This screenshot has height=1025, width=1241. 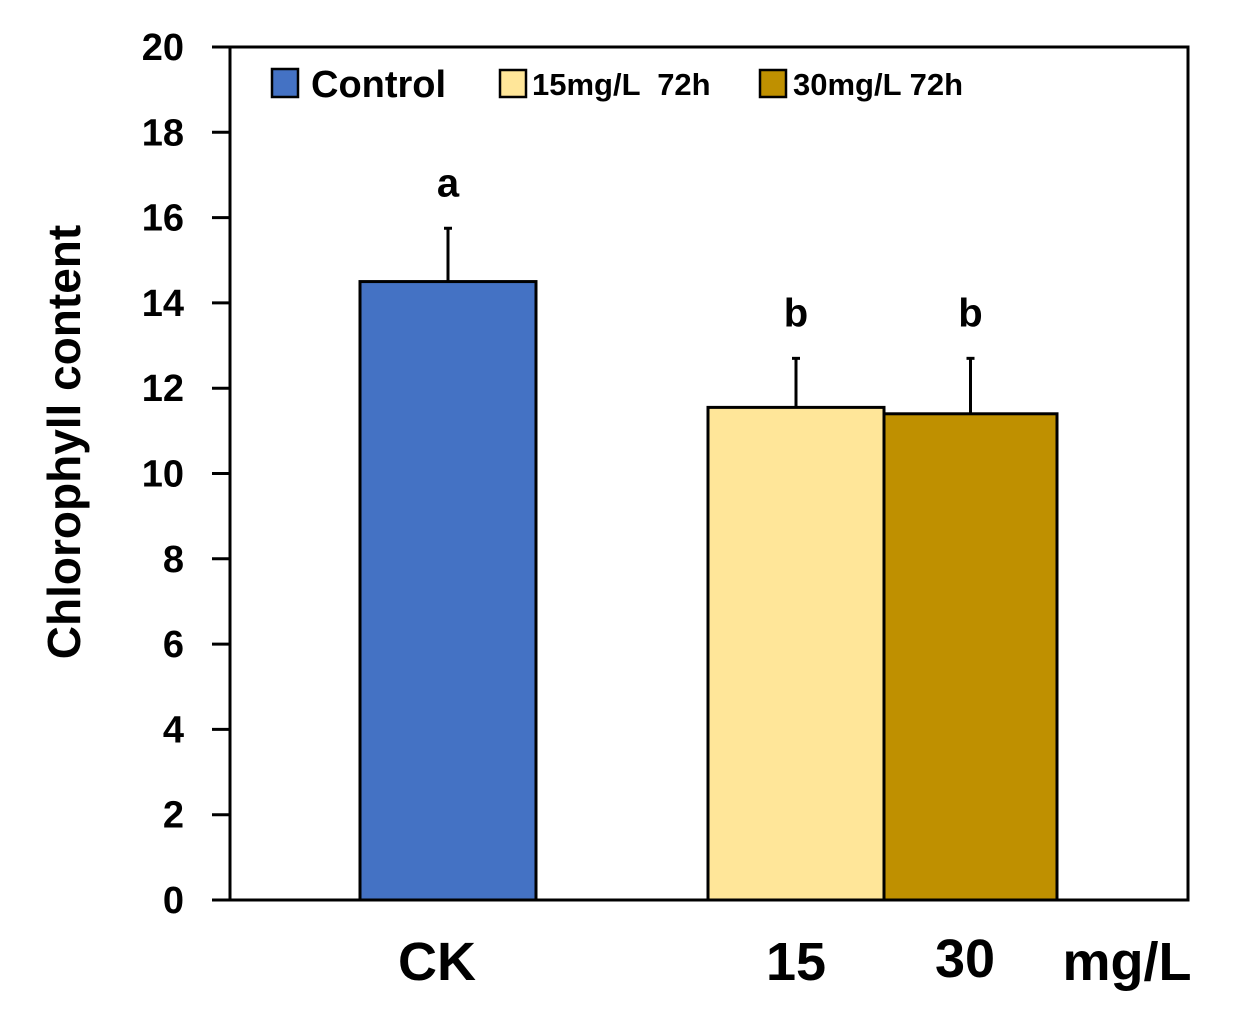 What do you see at coordinates (773, 83) in the screenshot?
I see `legend-swatch-30mg` at bounding box center [773, 83].